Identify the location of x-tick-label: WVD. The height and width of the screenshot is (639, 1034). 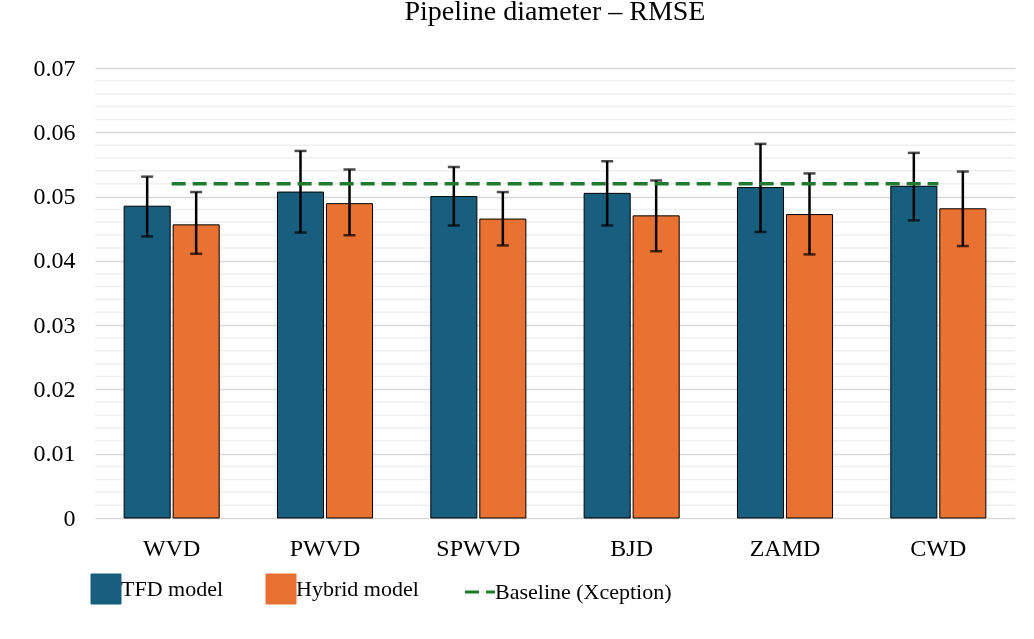
(172, 547).